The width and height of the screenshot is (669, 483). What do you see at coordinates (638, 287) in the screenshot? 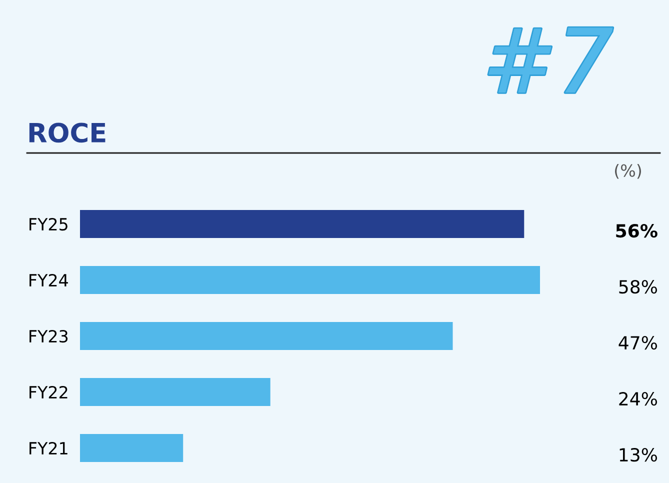
I see `data-label: 58%` at bounding box center [638, 287].